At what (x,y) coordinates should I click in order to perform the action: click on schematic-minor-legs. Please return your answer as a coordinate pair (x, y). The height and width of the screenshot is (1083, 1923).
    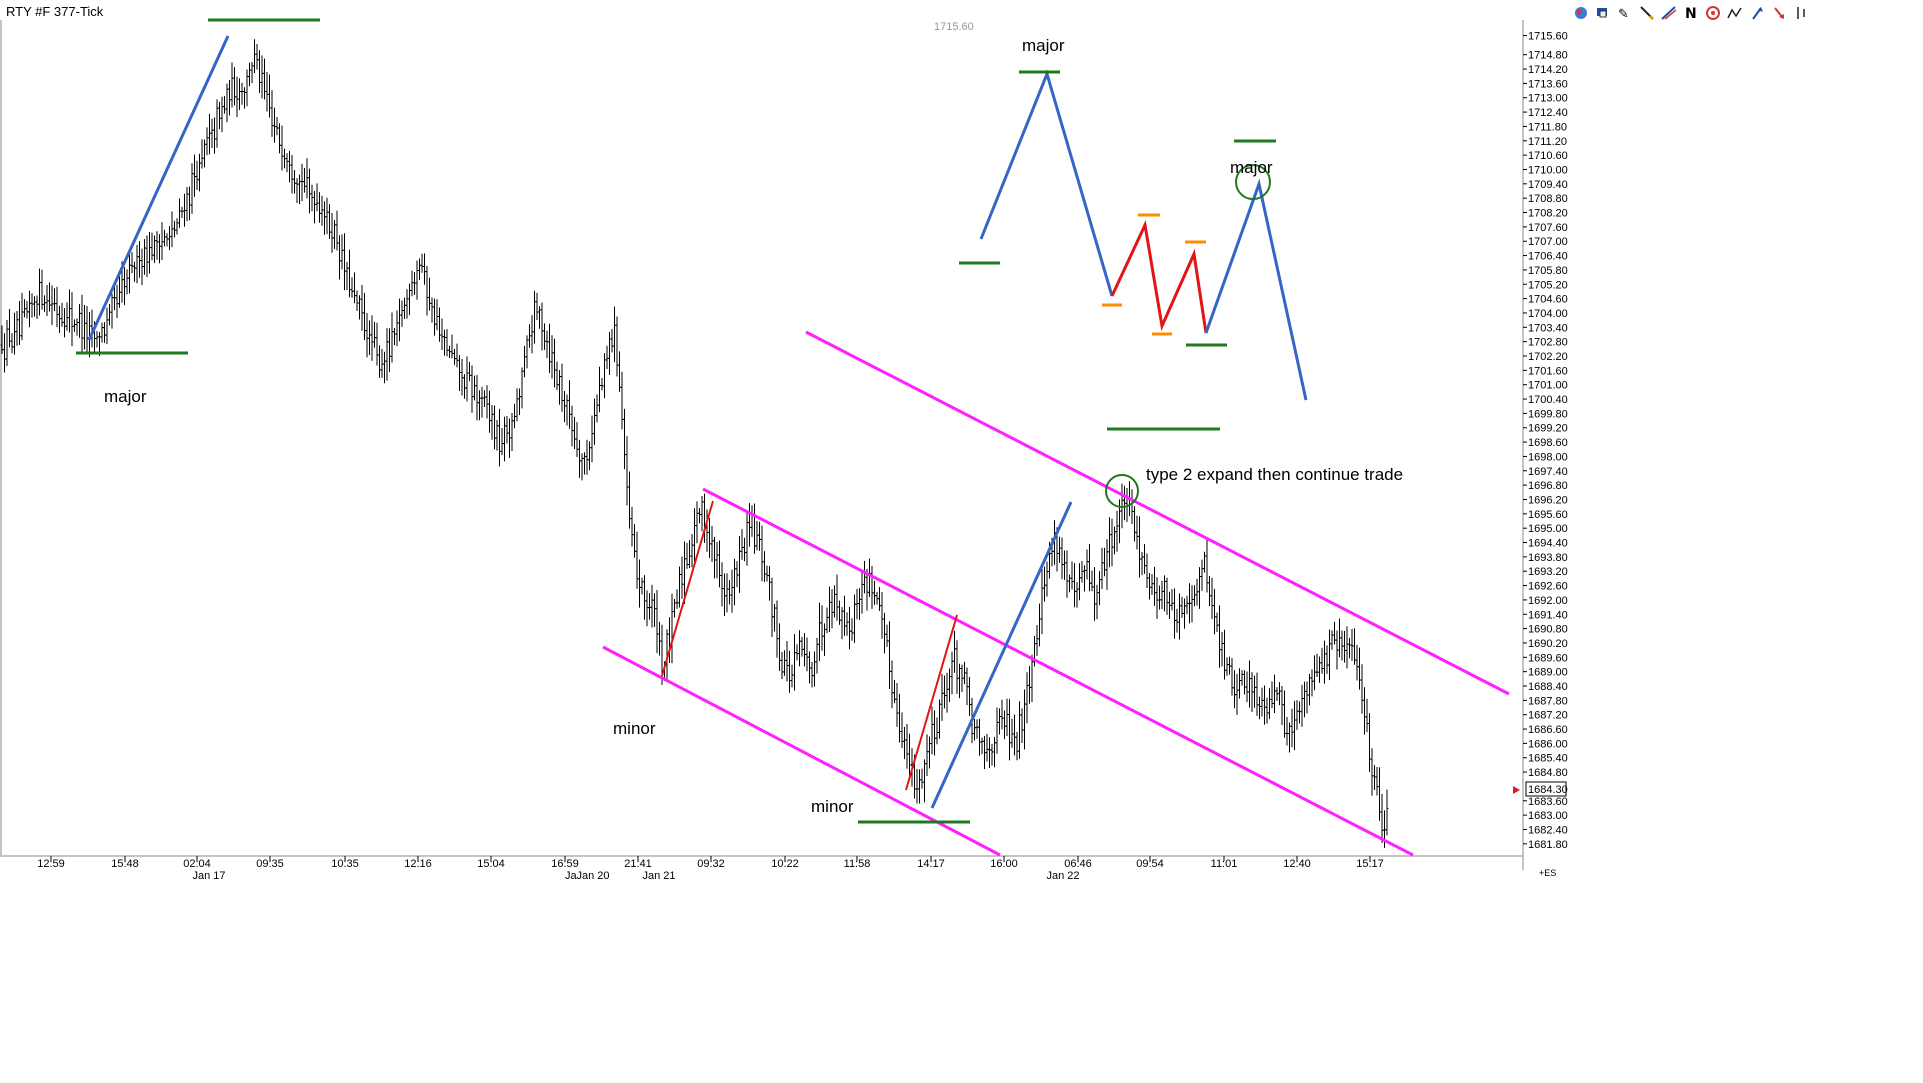
    Looking at the image, I should click on (1159, 276).